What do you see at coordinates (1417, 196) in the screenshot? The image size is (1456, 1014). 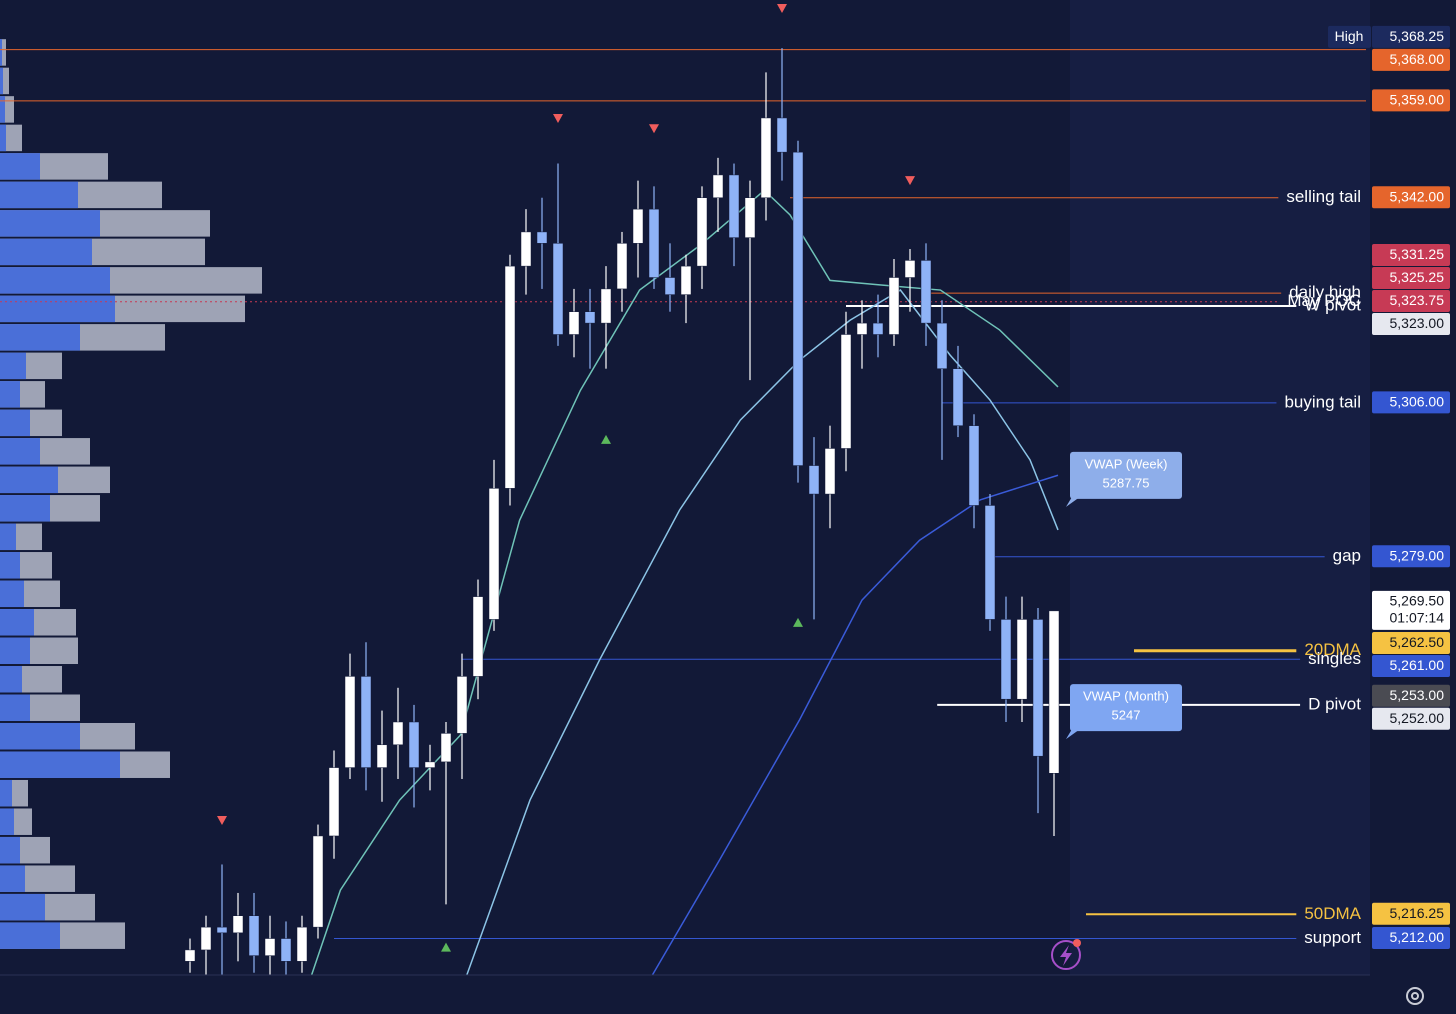 I see `price-tag-label: 5,342.00` at bounding box center [1417, 196].